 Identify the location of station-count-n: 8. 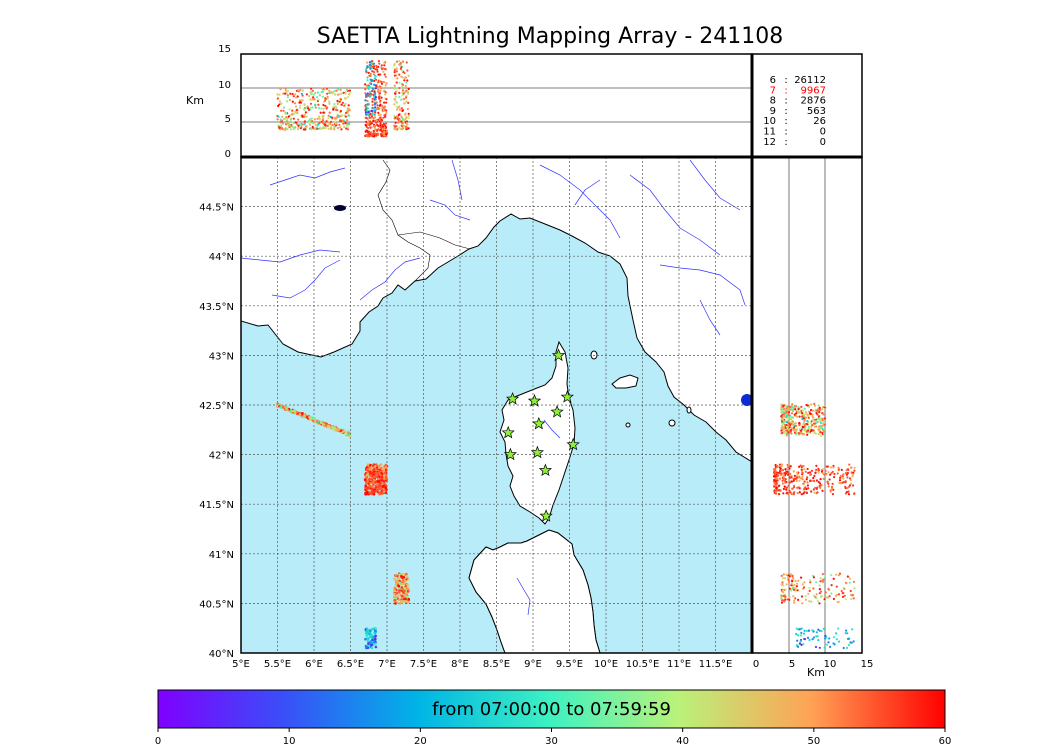
(773, 101).